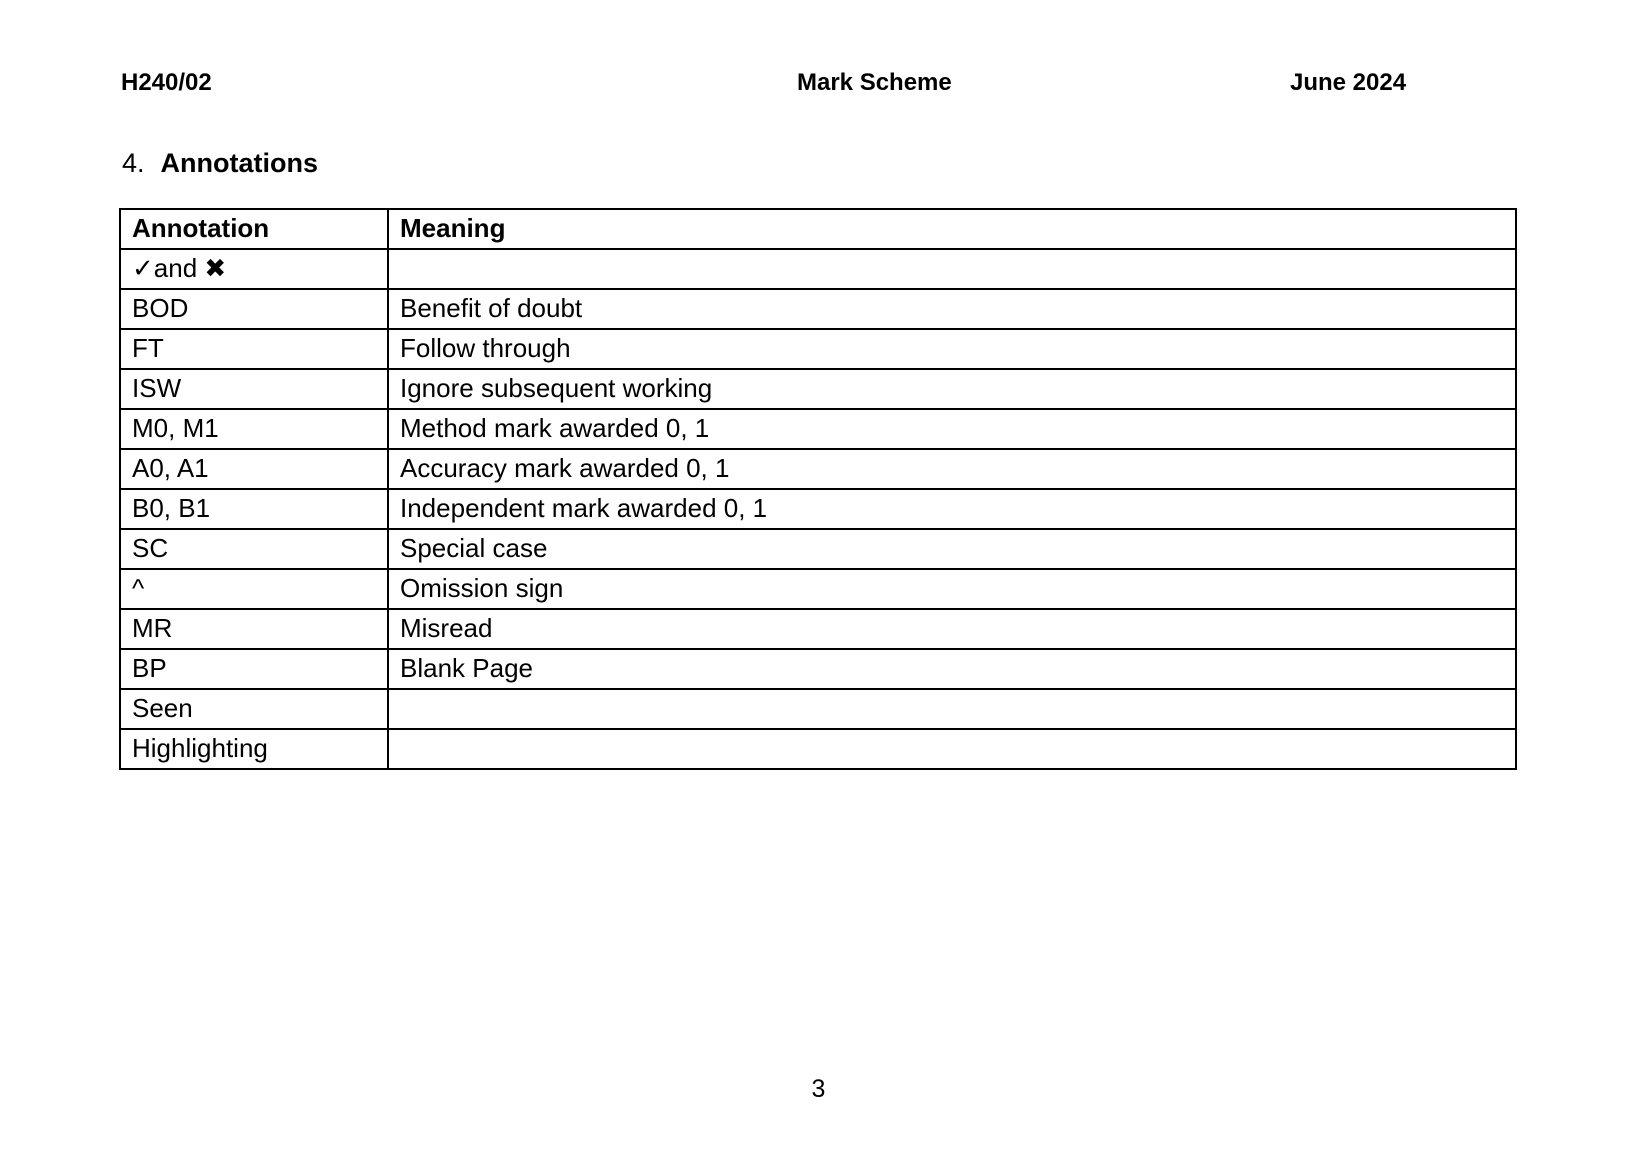 This screenshot has width=1637, height=1158. Describe the element at coordinates (952, 469) in the screenshot. I see `meaning-cell: Accuracy mark awarded 0, 1` at that location.